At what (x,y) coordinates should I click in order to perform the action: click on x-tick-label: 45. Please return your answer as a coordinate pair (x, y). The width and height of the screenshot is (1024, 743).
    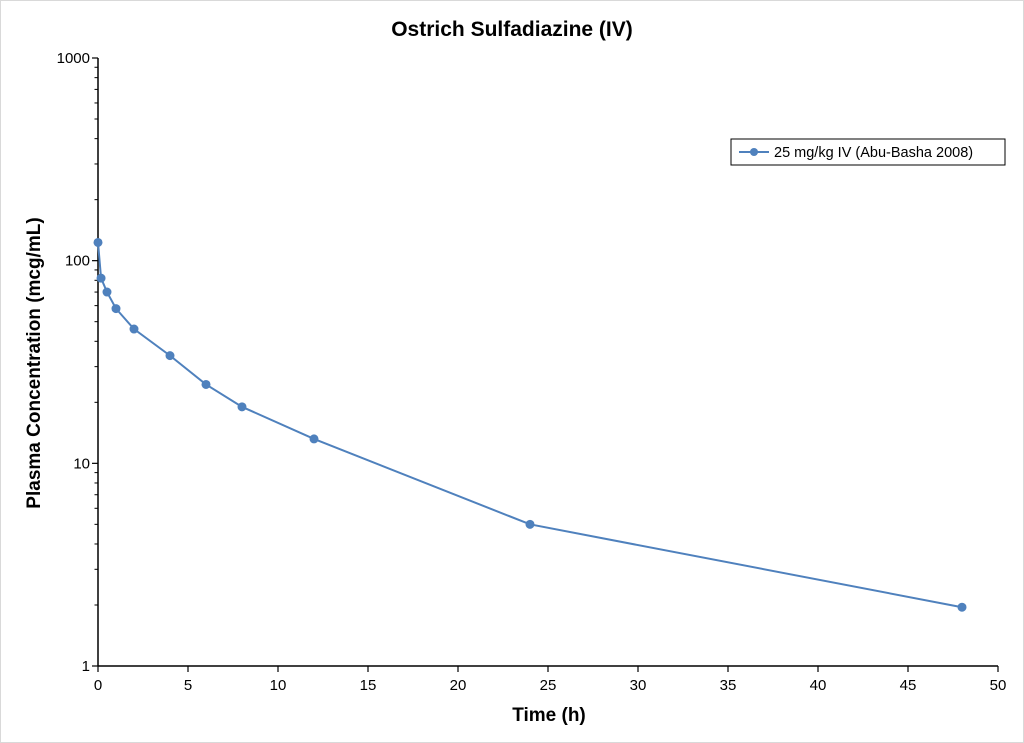
    Looking at the image, I should click on (908, 685).